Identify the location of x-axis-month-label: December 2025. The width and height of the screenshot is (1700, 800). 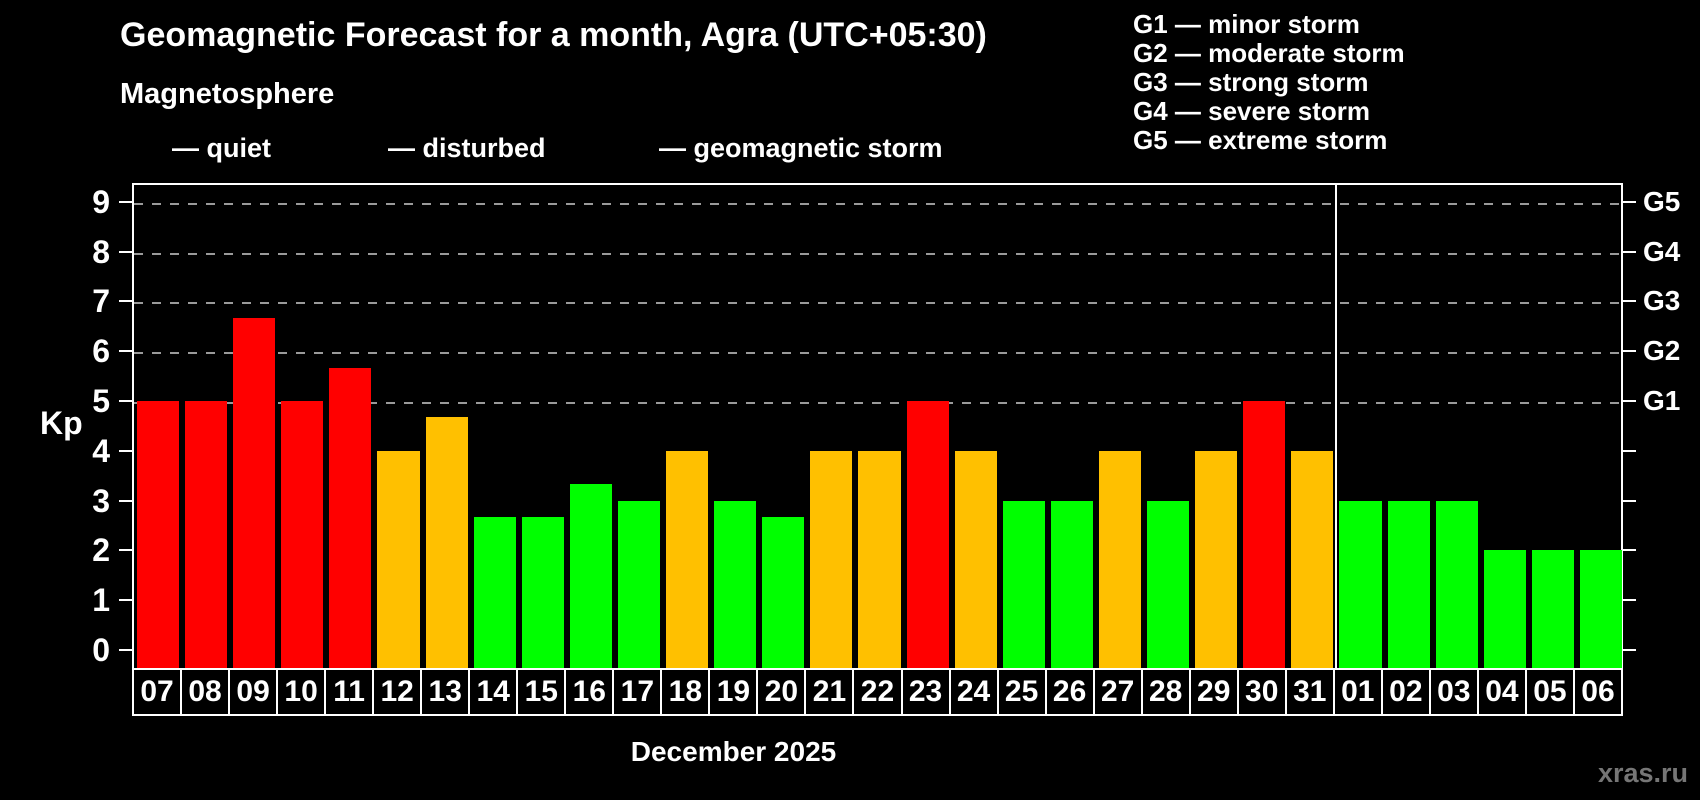
(733, 751).